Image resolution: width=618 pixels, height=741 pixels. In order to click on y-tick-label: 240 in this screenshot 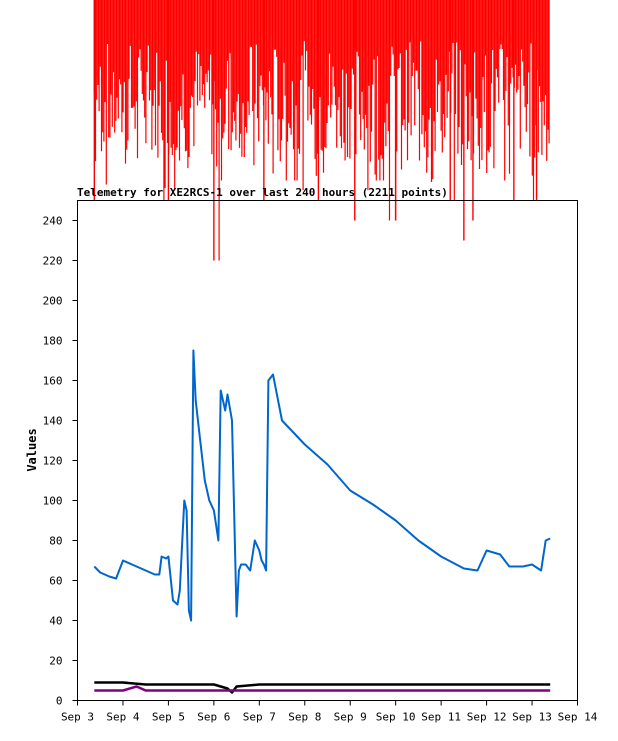, I will do `click(53, 221)`.